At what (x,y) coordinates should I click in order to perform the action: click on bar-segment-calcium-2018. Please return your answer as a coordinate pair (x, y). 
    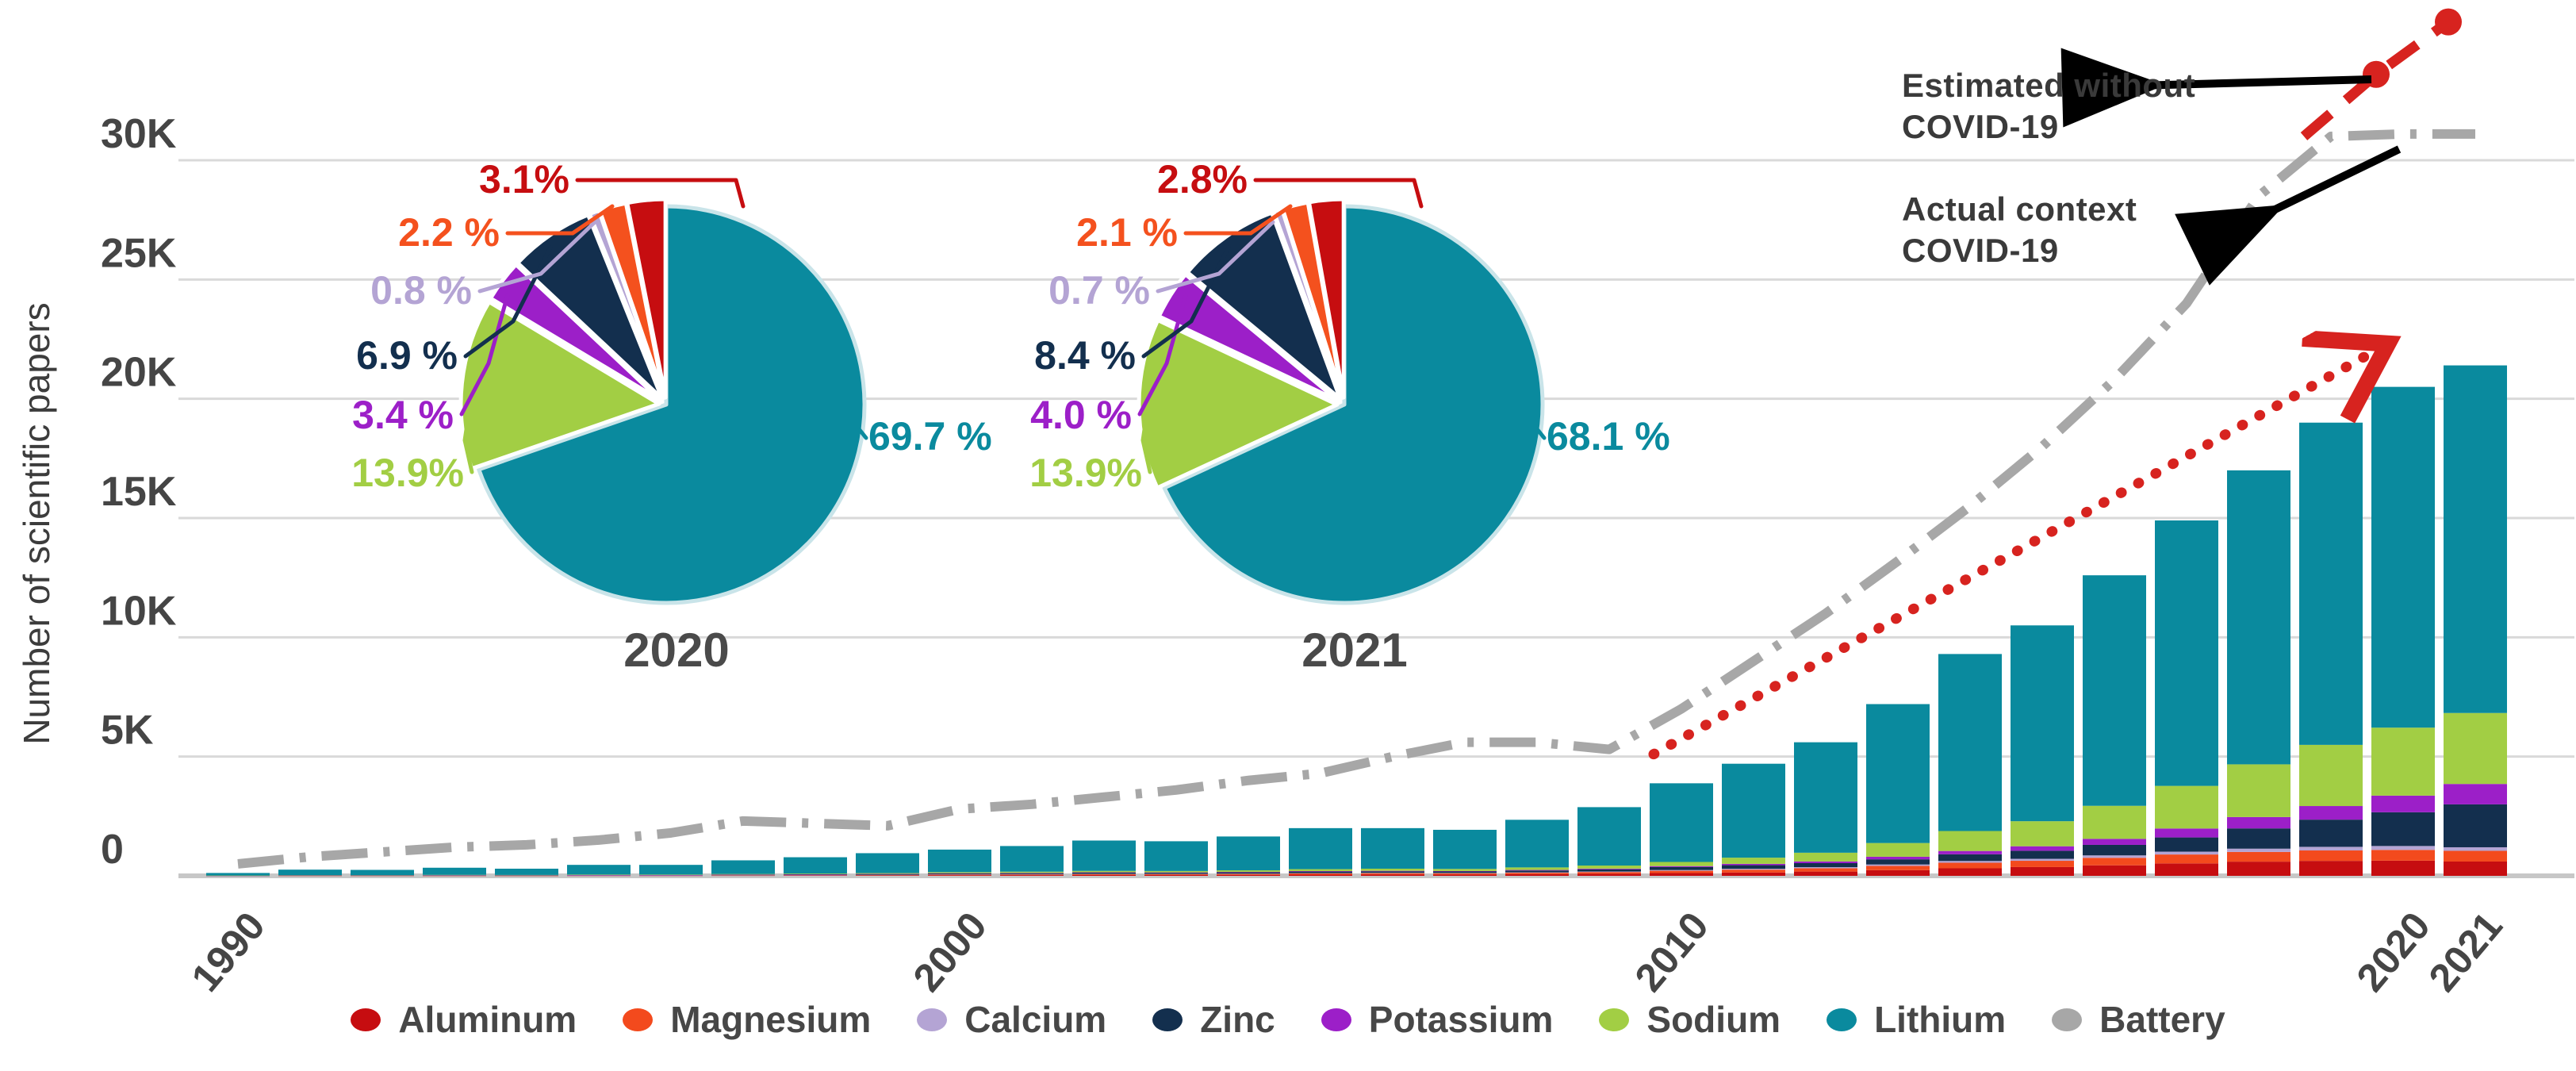
    Looking at the image, I should click on (2259, 850).